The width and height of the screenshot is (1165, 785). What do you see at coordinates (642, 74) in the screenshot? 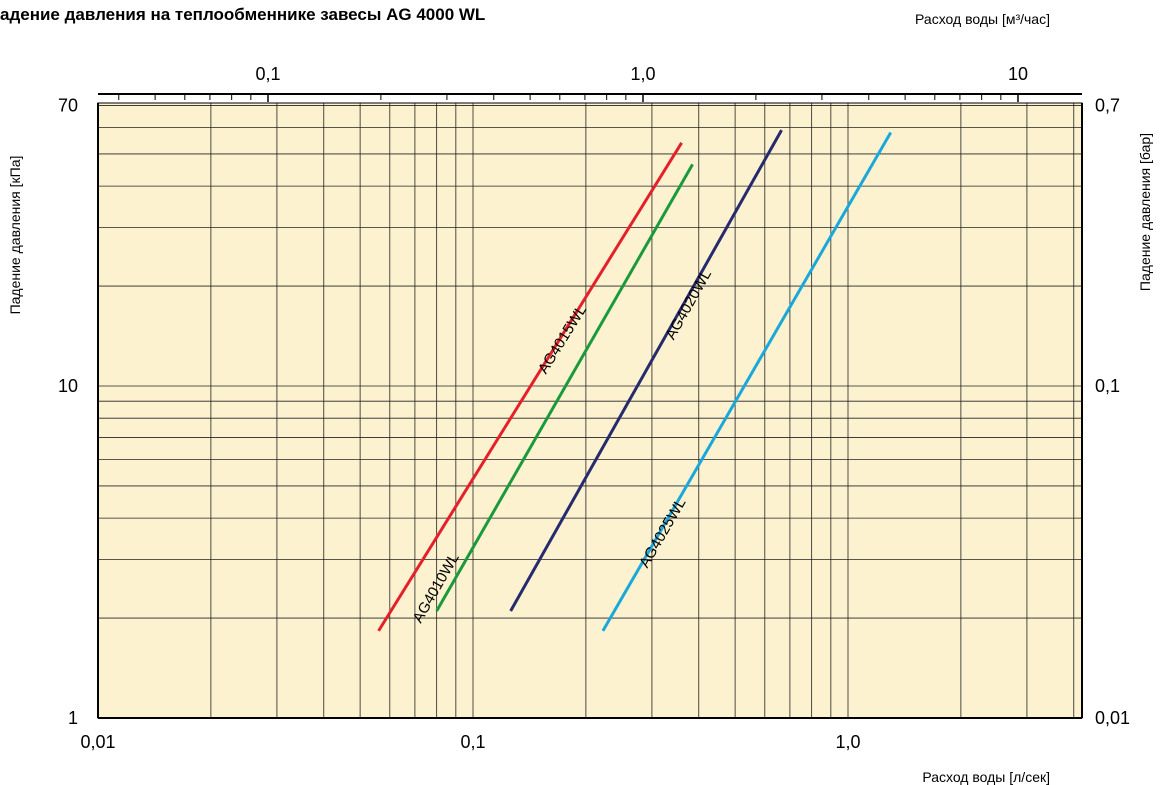
I see `top-x-tick-label: 1,0` at bounding box center [642, 74].